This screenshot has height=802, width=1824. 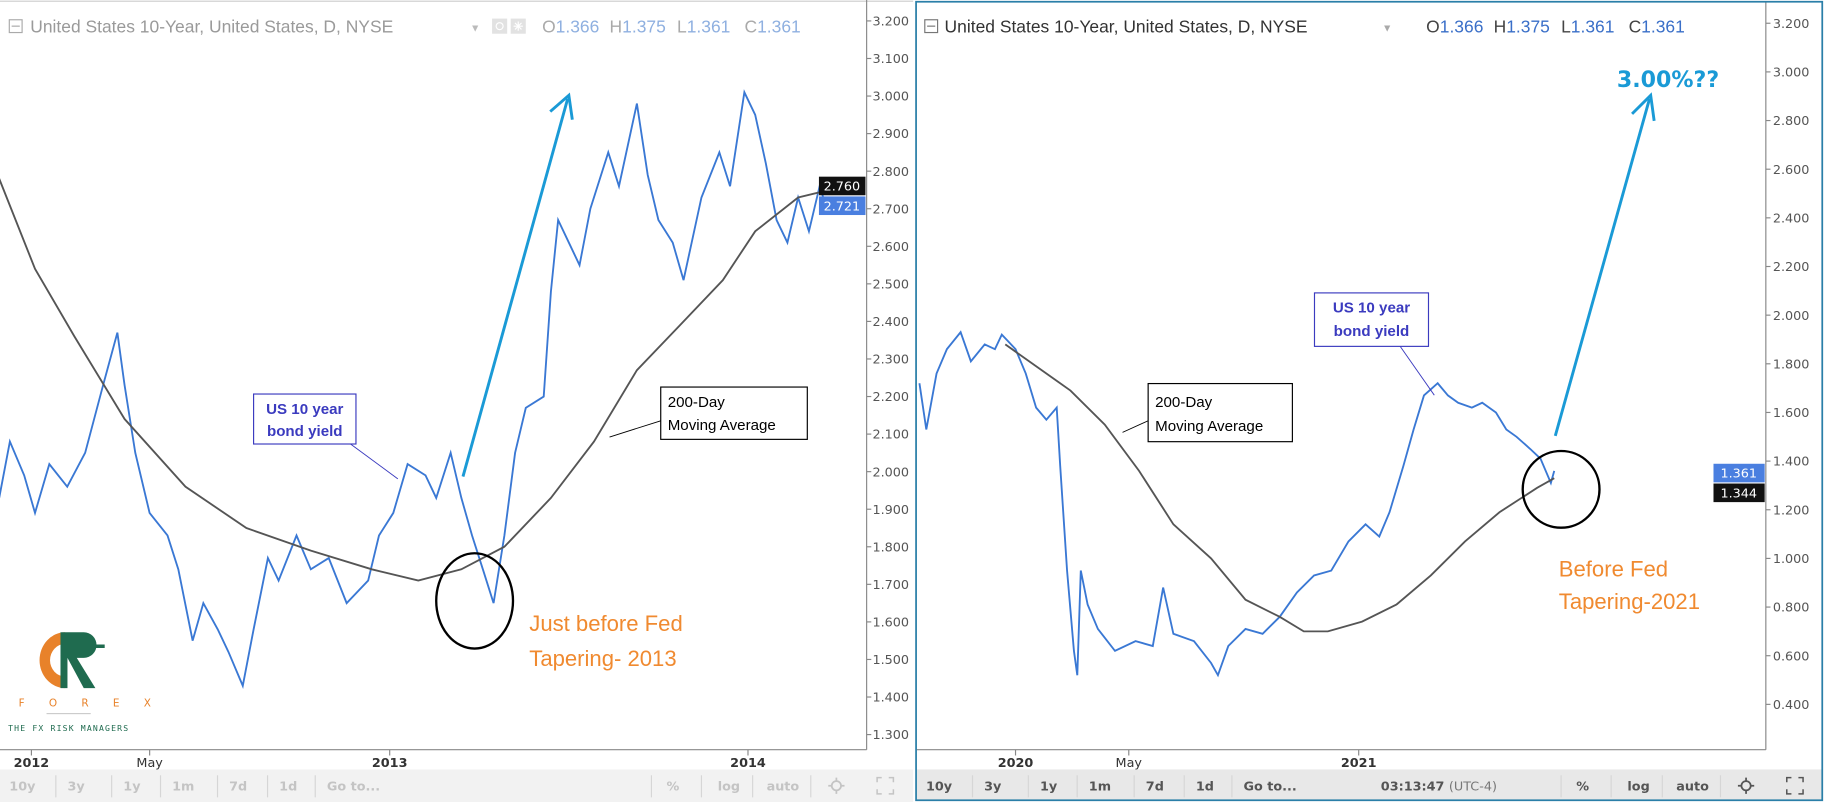 What do you see at coordinates (1791, 559) in the screenshot?
I see `y-tick-label: 1.000` at bounding box center [1791, 559].